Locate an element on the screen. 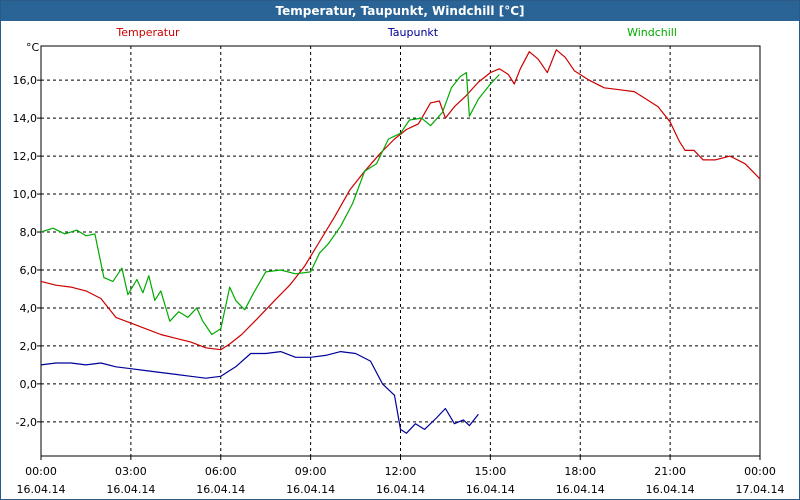 Image resolution: width=800 pixels, height=500 pixels. x-tick-date-label: 17.04.14 is located at coordinates (760, 489).